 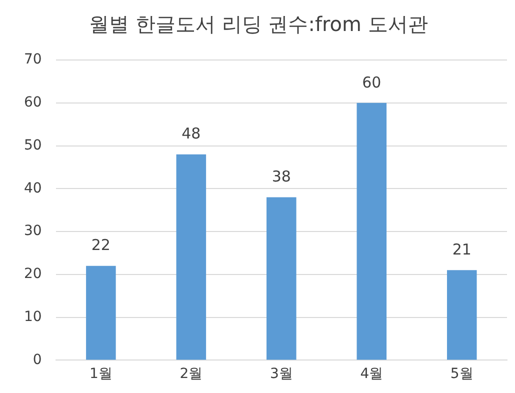 What do you see at coordinates (191, 133) in the screenshot?
I see `data-label: 48` at bounding box center [191, 133].